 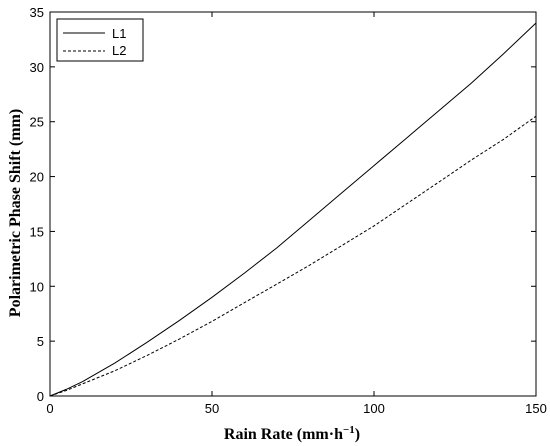 What do you see at coordinates (40, 341) in the screenshot?
I see `y-tick-label: 5` at bounding box center [40, 341].